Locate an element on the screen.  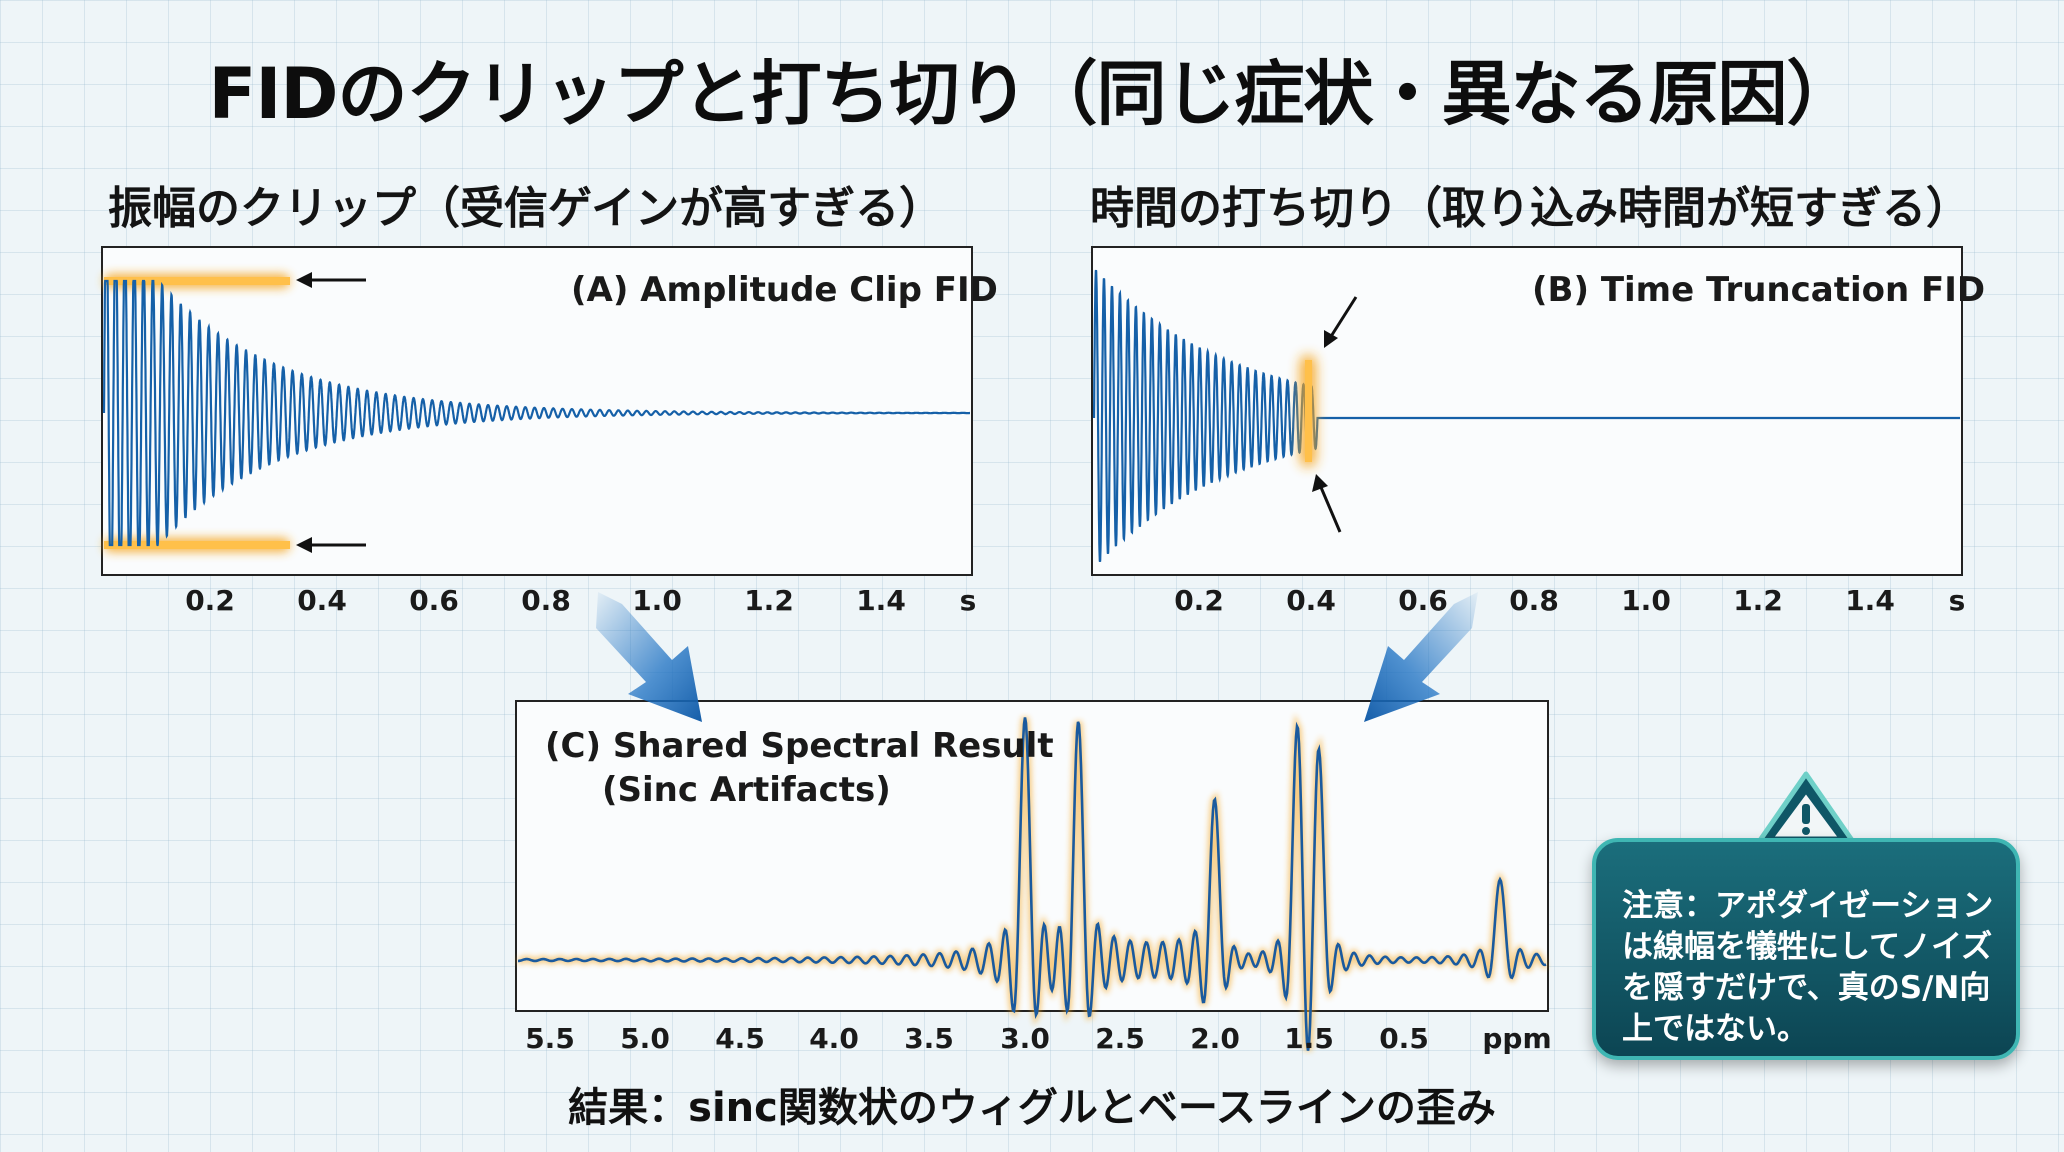
panel-c-tick: 3.0 is located at coordinates (1025, 1038).